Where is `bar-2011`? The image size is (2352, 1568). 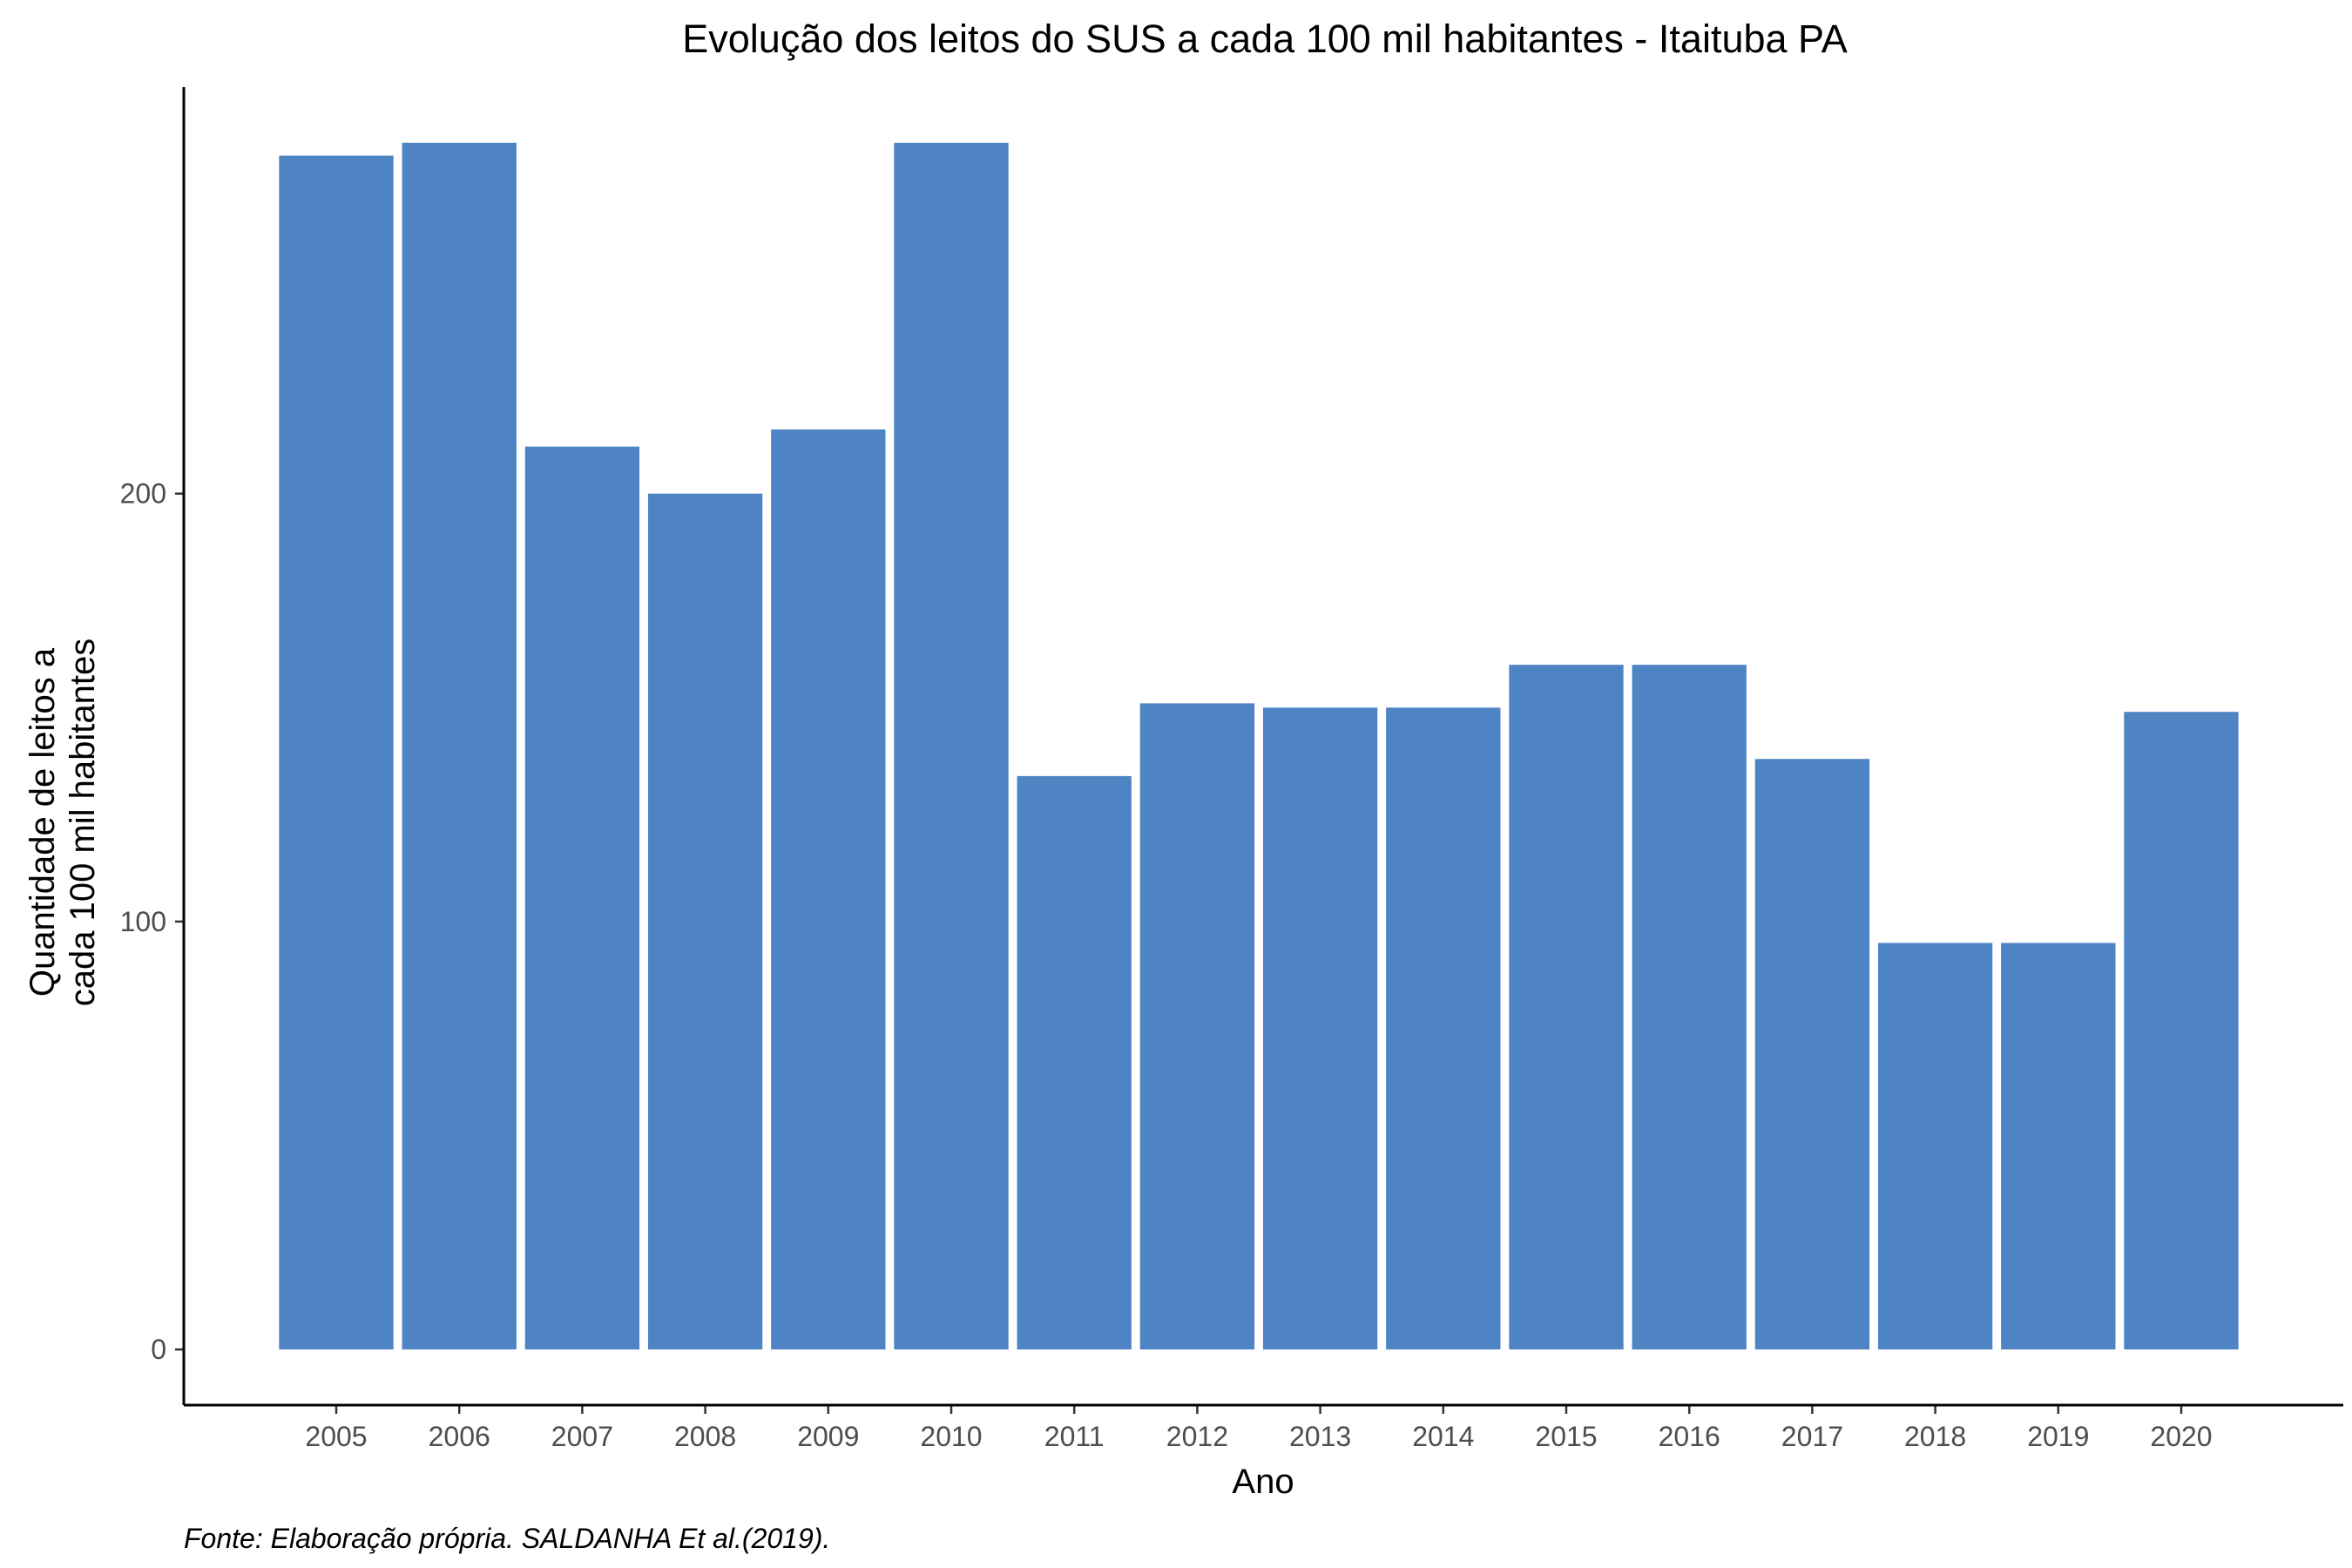 bar-2011 is located at coordinates (1074, 1063).